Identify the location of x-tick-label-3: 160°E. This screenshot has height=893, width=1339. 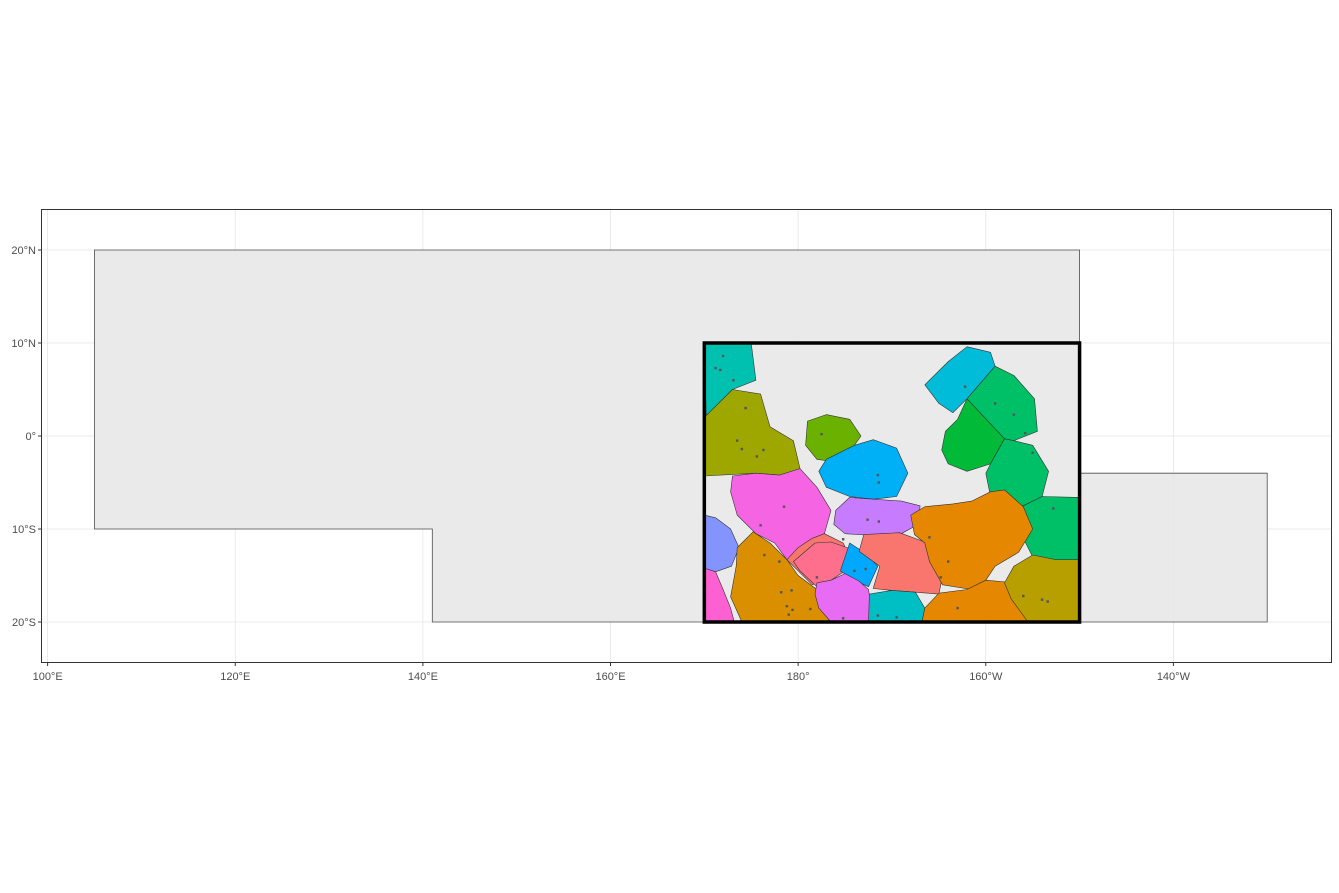
(610, 677).